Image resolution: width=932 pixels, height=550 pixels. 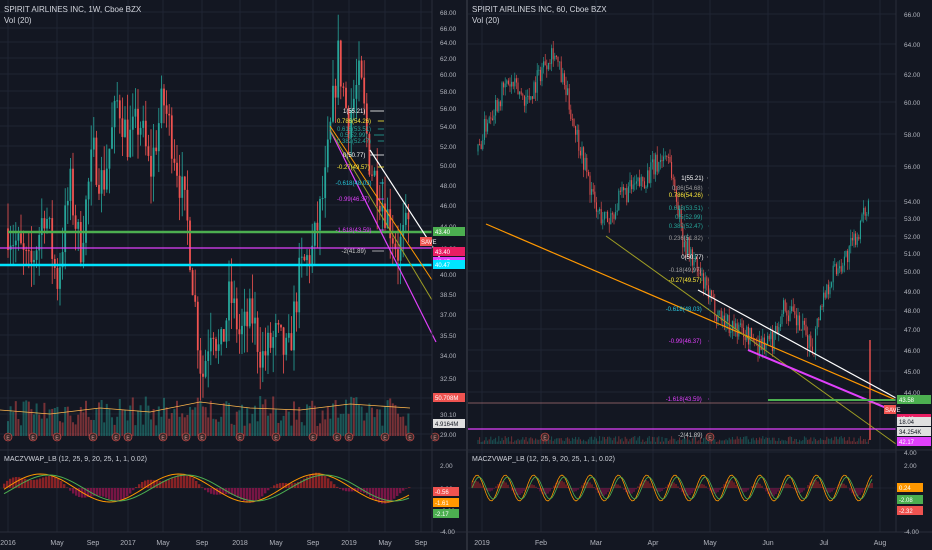 What do you see at coordinates (767, 543) in the screenshot?
I see `x-tick-label: Jun` at bounding box center [767, 543].